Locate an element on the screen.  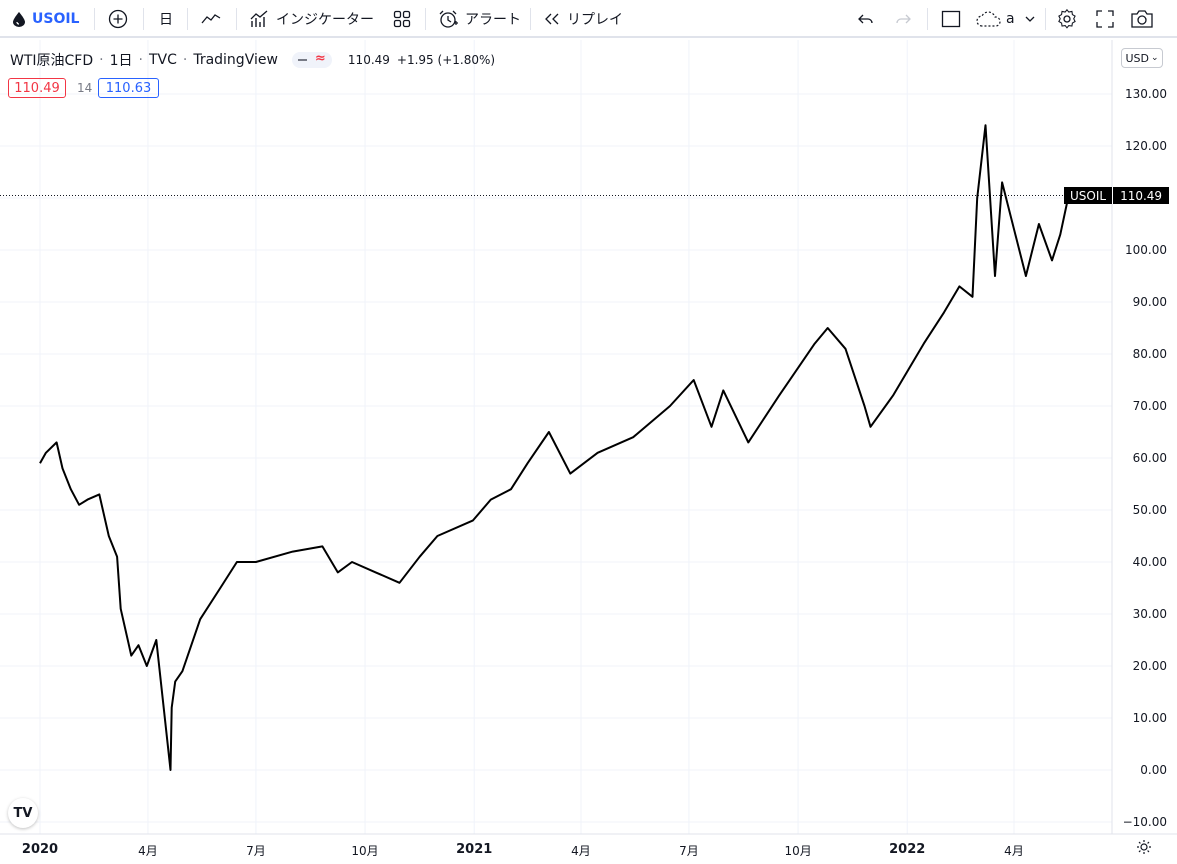
legend-interval: 1日 is located at coordinates (121, 61).